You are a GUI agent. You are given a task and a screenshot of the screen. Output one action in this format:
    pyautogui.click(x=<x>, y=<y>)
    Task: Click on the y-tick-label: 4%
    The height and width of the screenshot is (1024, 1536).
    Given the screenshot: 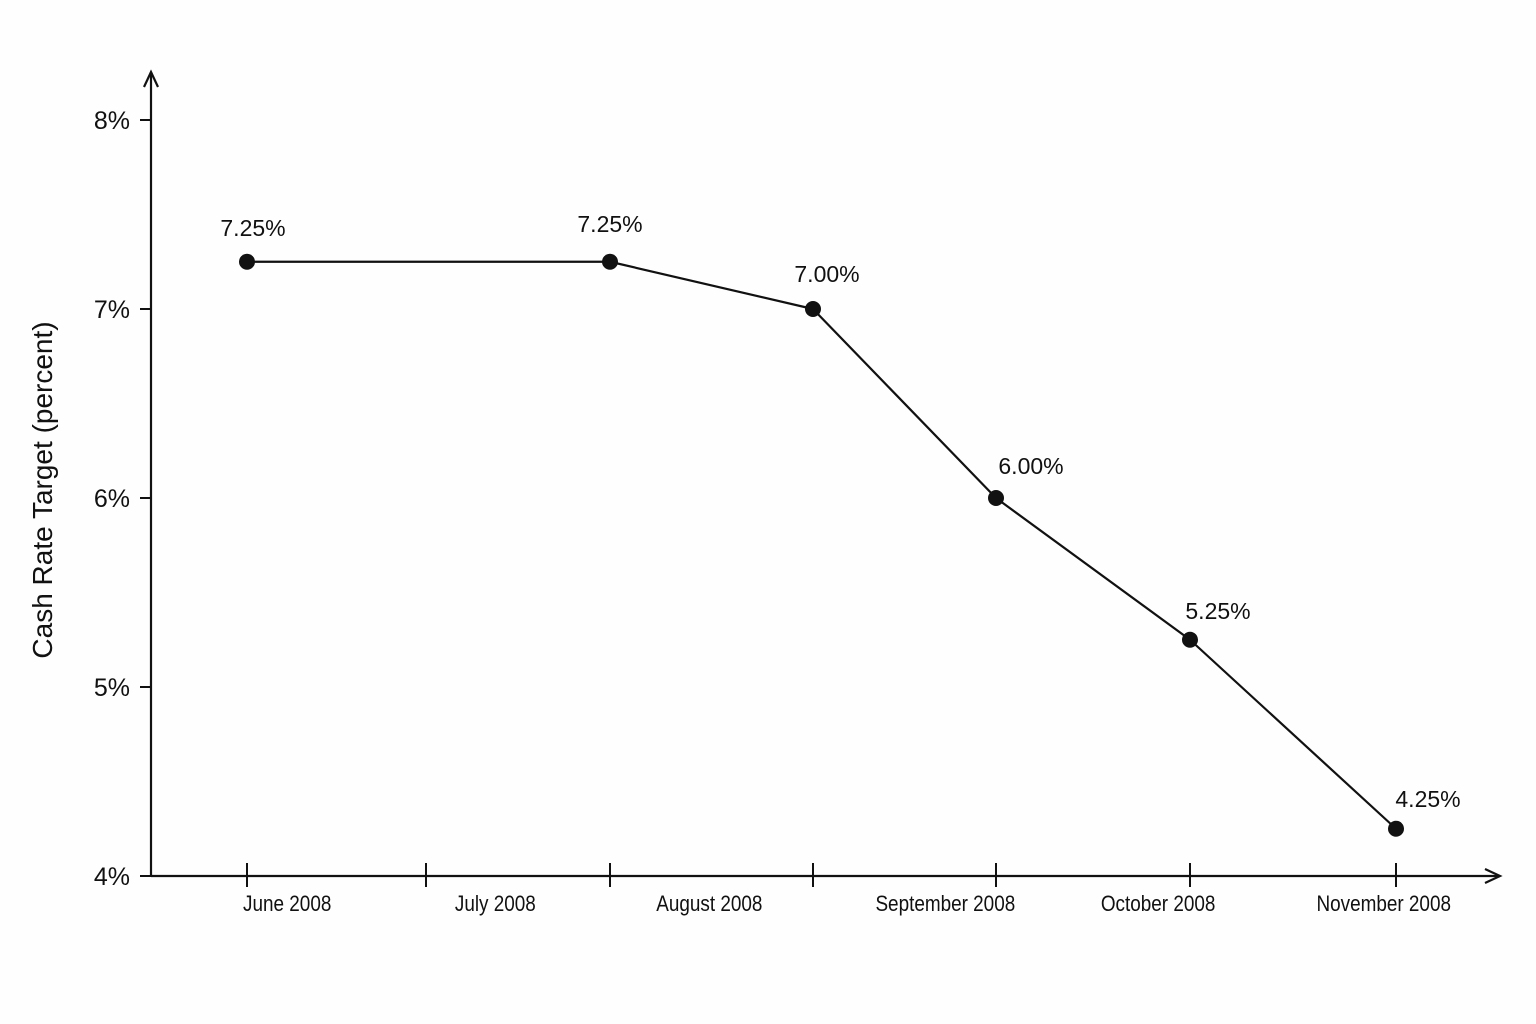 What is the action you would take?
    pyautogui.click(x=112, y=877)
    